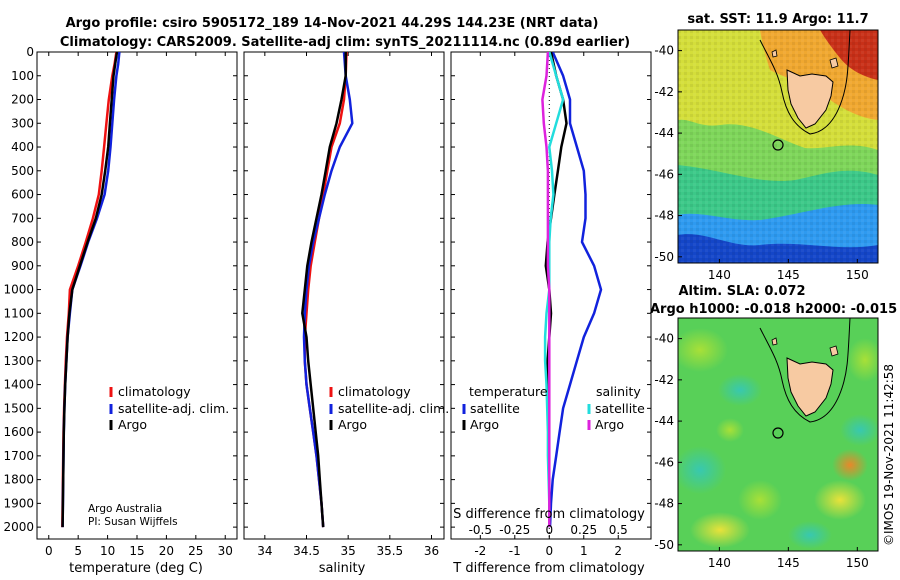 Image resolution: width=900 pixels, height=580 pixels. Describe the element at coordinates (480, 551) in the screenshot. I see `x-tick-label: -2` at that location.